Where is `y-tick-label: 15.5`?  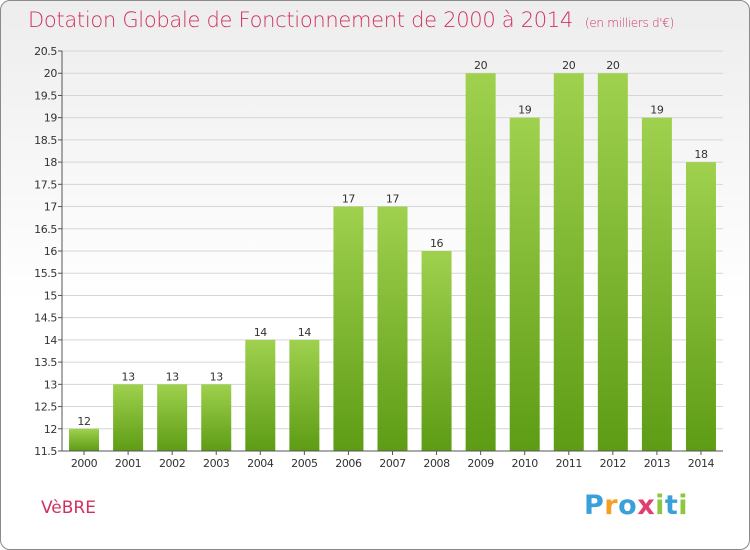
y-tick-label: 15.5 is located at coordinates (45, 273).